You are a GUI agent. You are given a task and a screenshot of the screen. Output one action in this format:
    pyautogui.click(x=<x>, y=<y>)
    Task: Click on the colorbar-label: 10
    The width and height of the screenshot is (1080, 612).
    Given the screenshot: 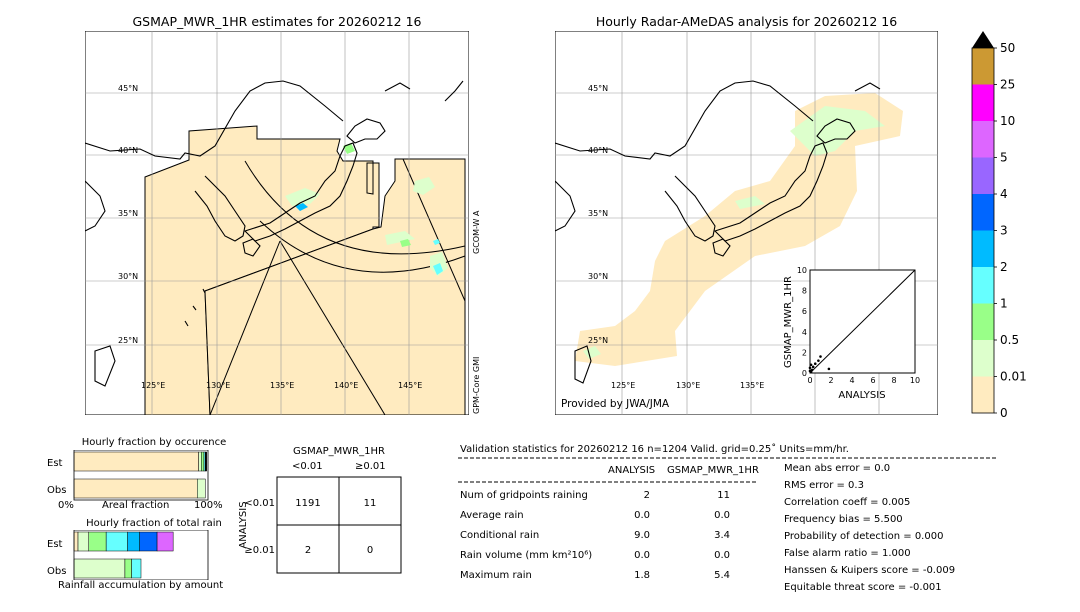 What is the action you would take?
    pyautogui.click(x=1007, y=121)
    